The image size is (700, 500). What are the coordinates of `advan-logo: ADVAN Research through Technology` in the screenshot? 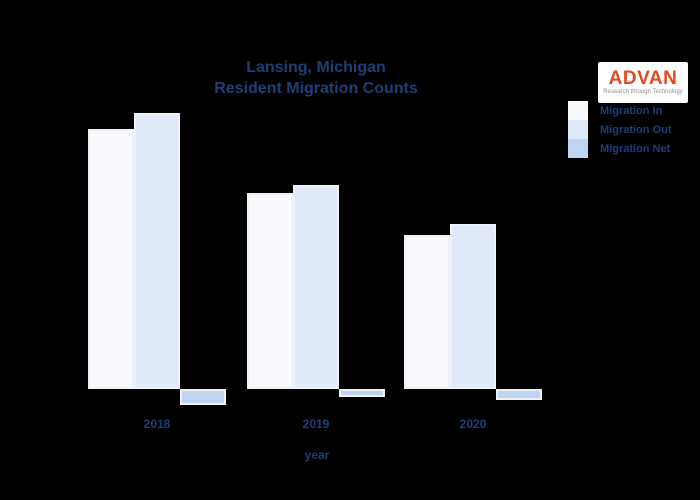 It's located at (643, 82).